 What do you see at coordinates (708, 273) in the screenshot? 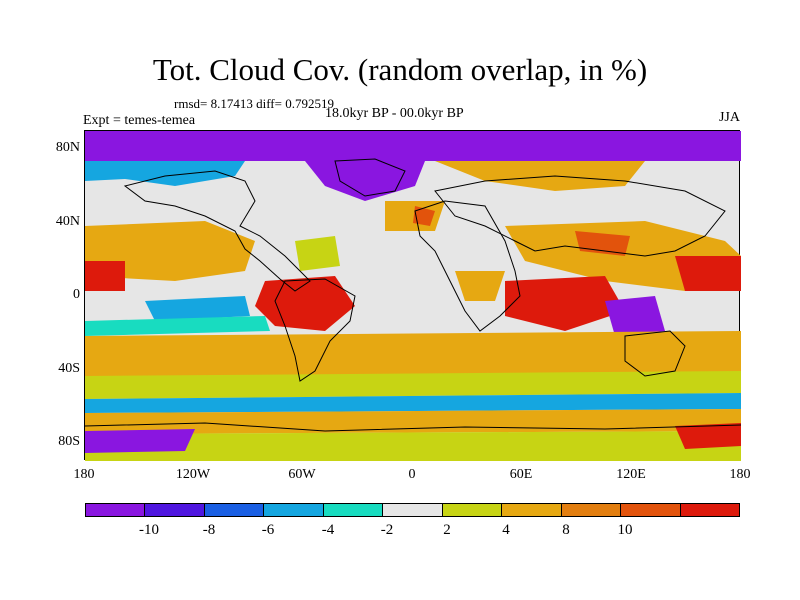
I see `wpacific-red` at bounding box center [708, 273].